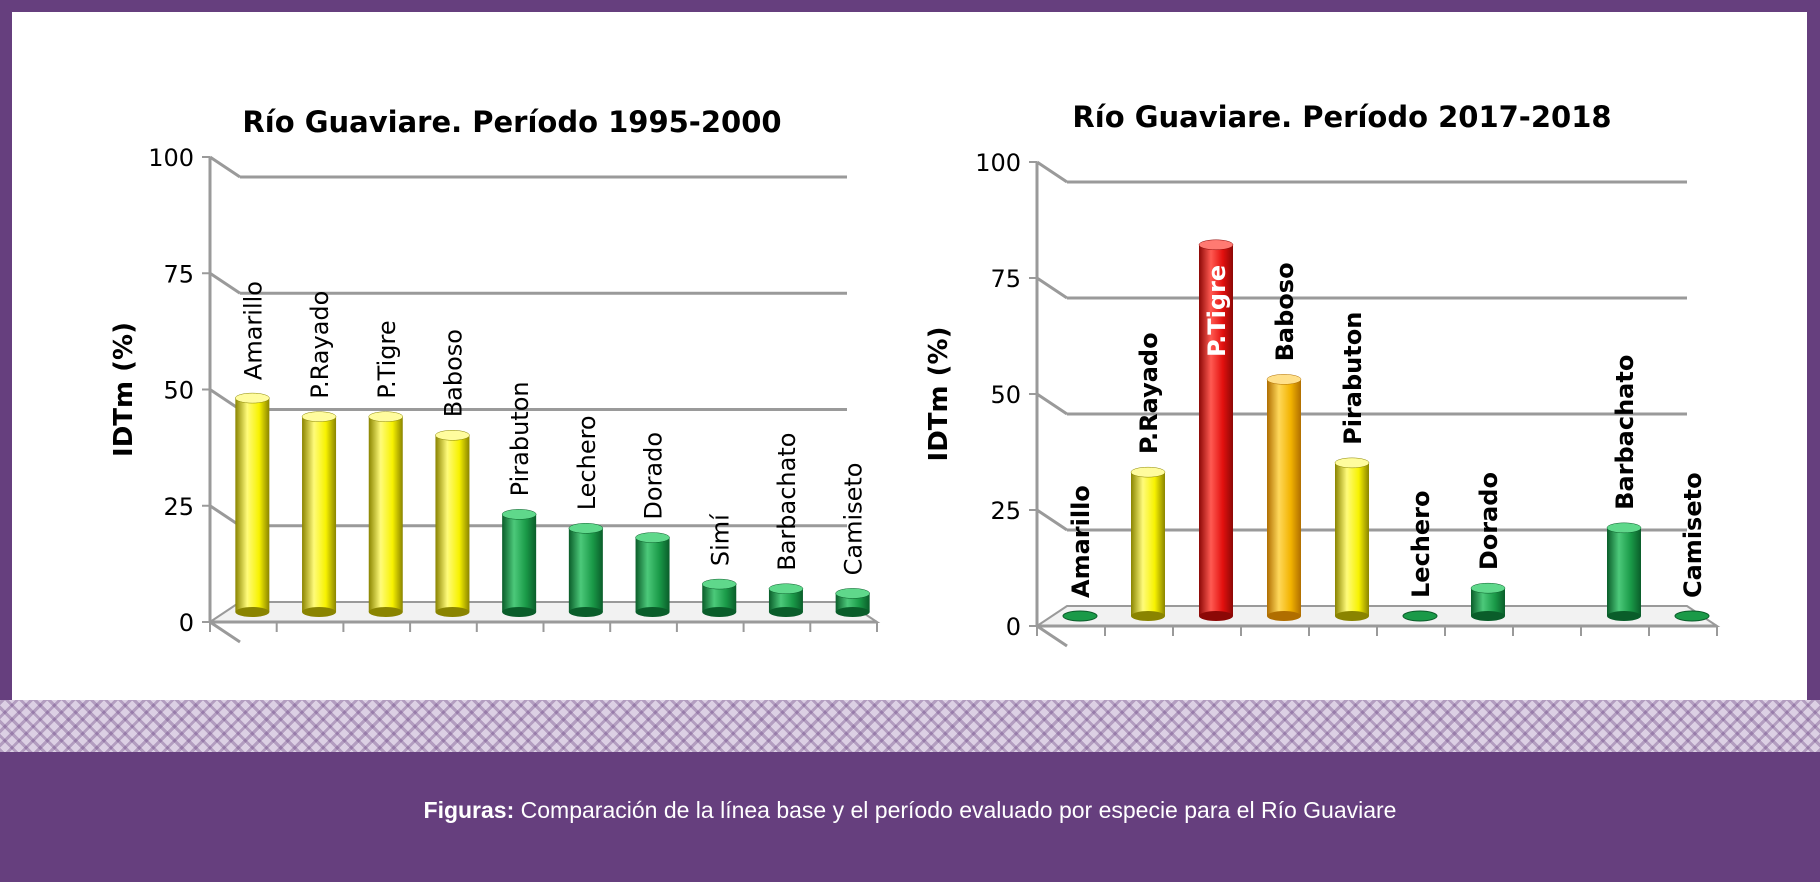 The image size is (1820, 882). What do you see at coordinates (719, 597) in the screenshot?
I see `bar-sim-` at bounding box center [719, 597].